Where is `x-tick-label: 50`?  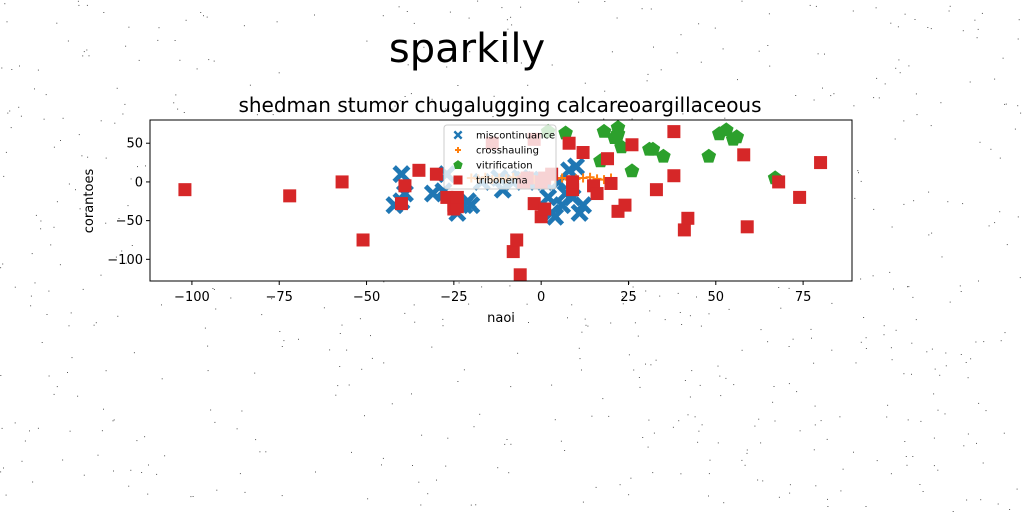
x-tick-label: 50 is located at coordinates (716, 297).